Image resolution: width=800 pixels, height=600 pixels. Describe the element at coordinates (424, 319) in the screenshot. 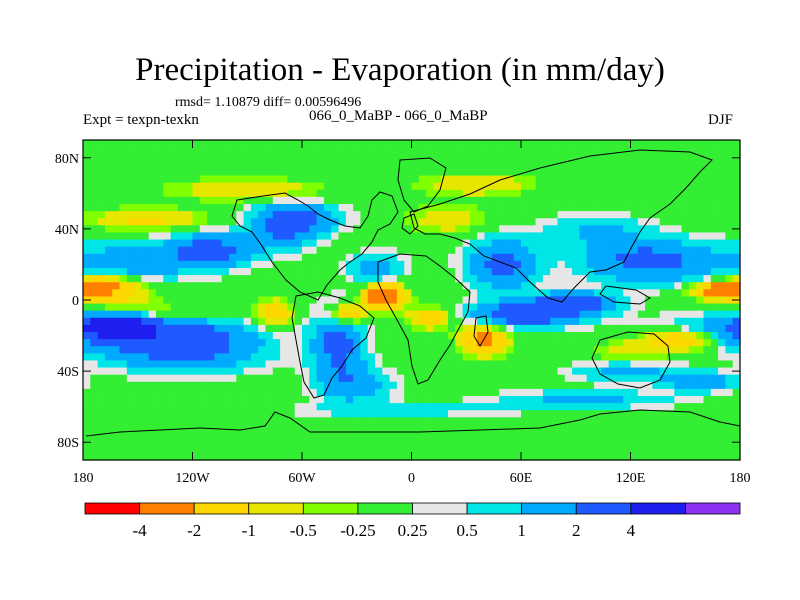

I see `coastline-africa` at that location.